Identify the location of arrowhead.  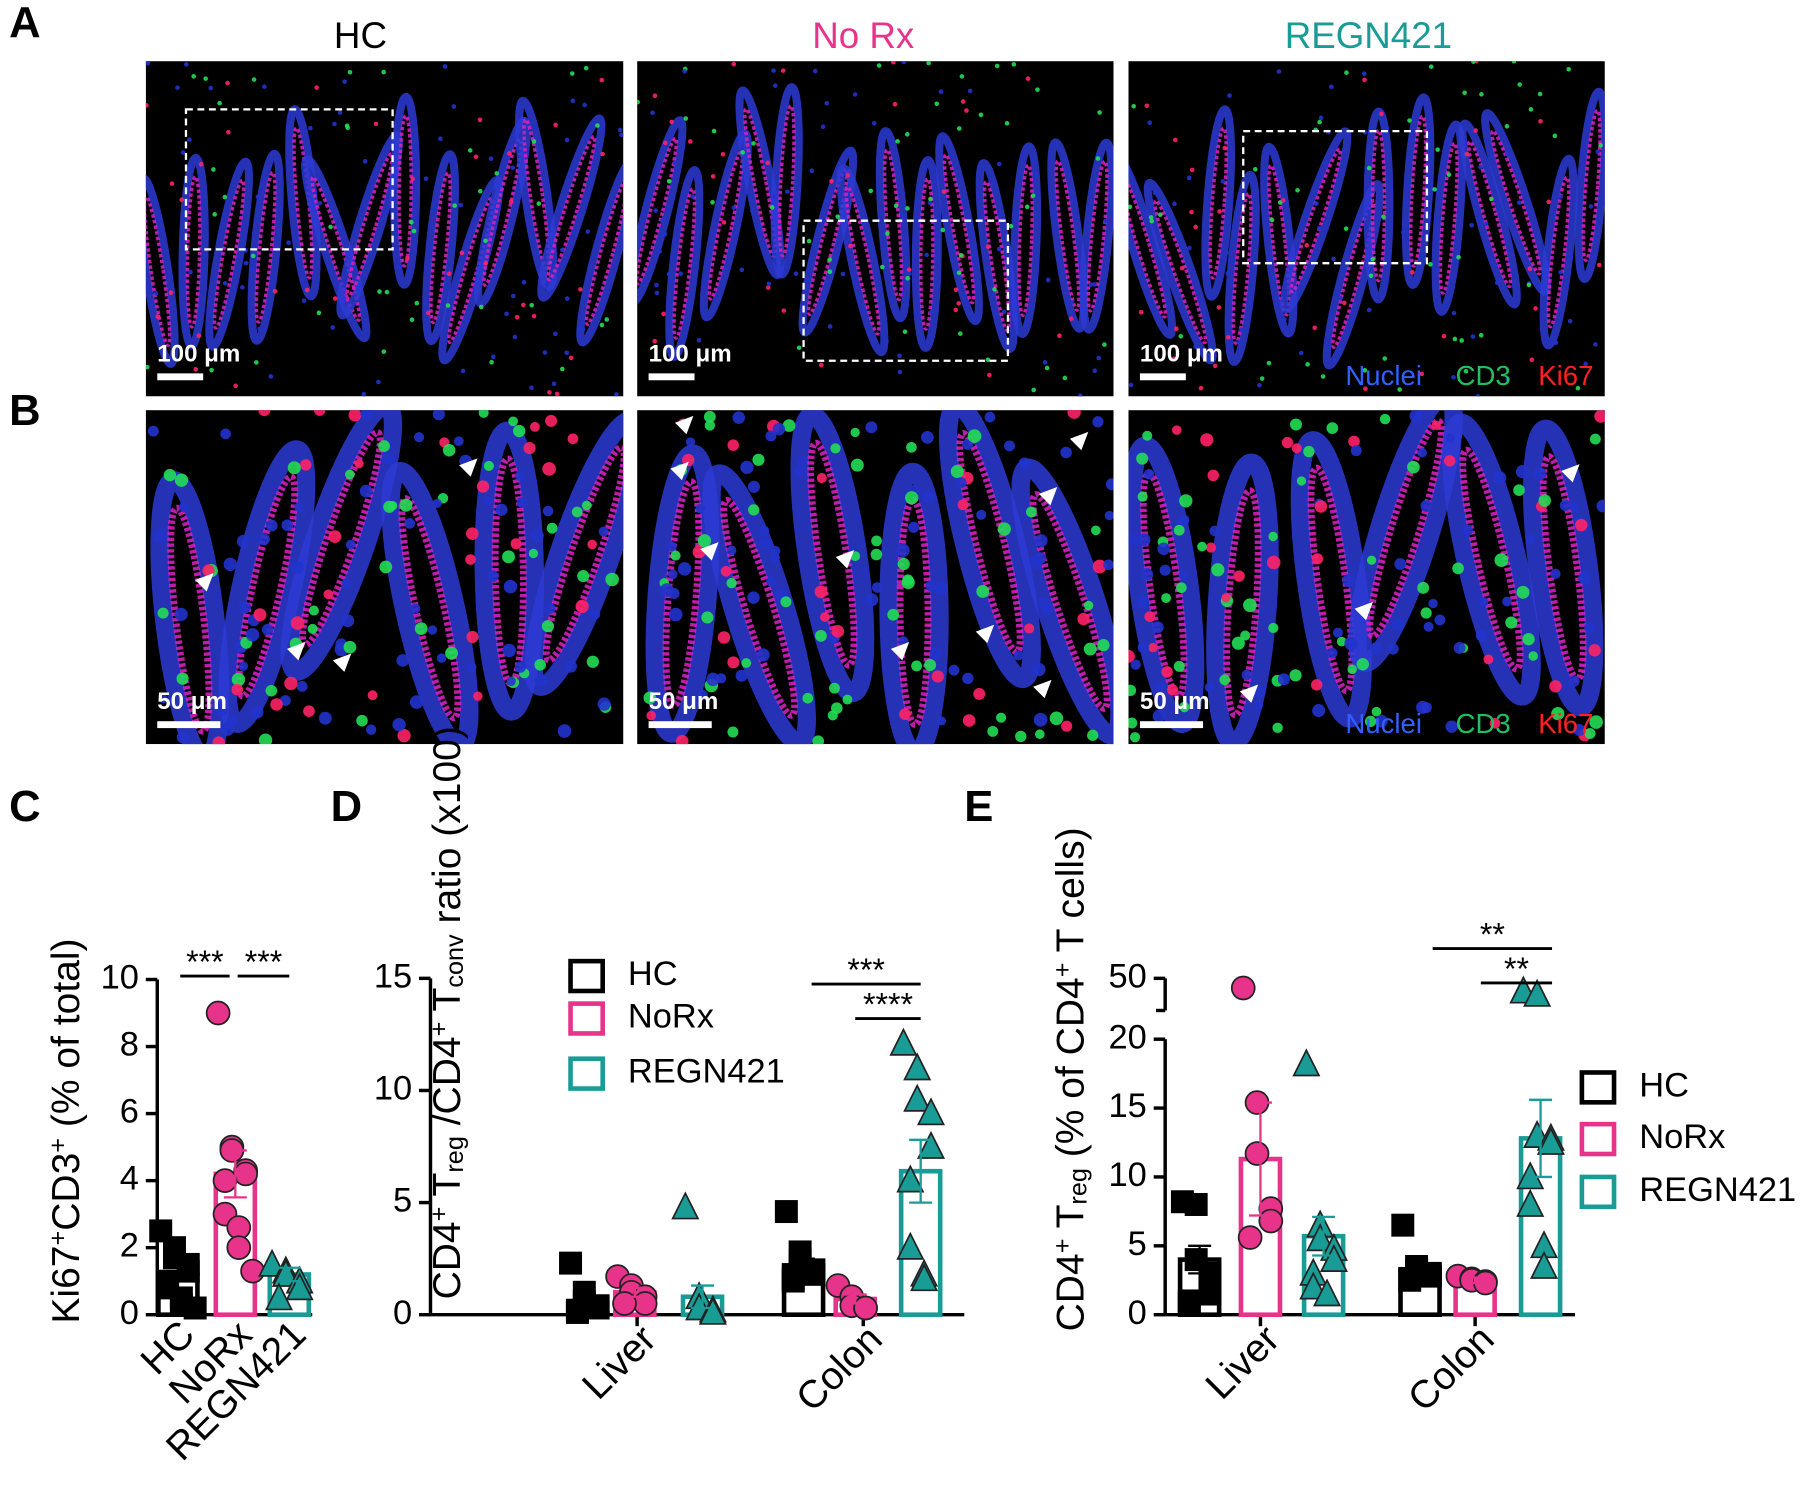
(1042, 689).